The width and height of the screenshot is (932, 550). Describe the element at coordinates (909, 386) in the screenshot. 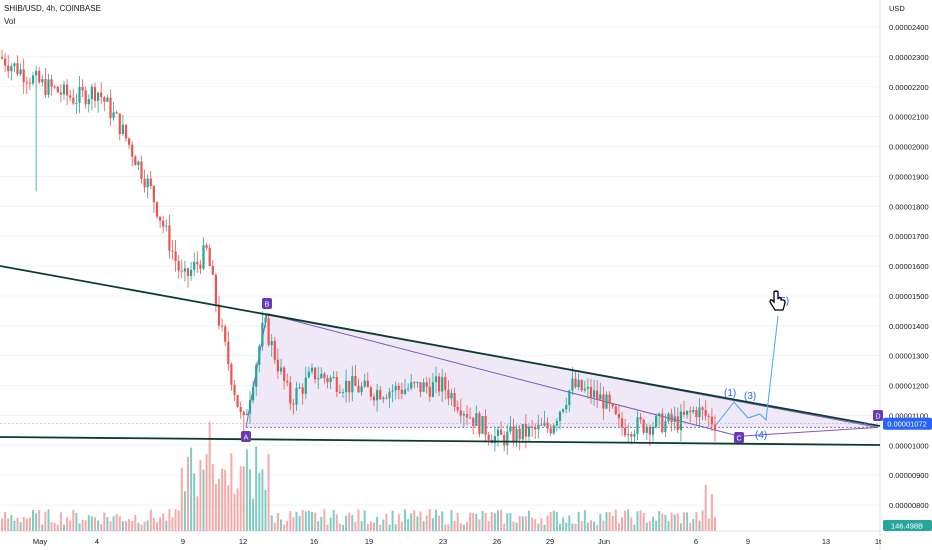

I see `price-tick-label: 0.00001200` at that location.